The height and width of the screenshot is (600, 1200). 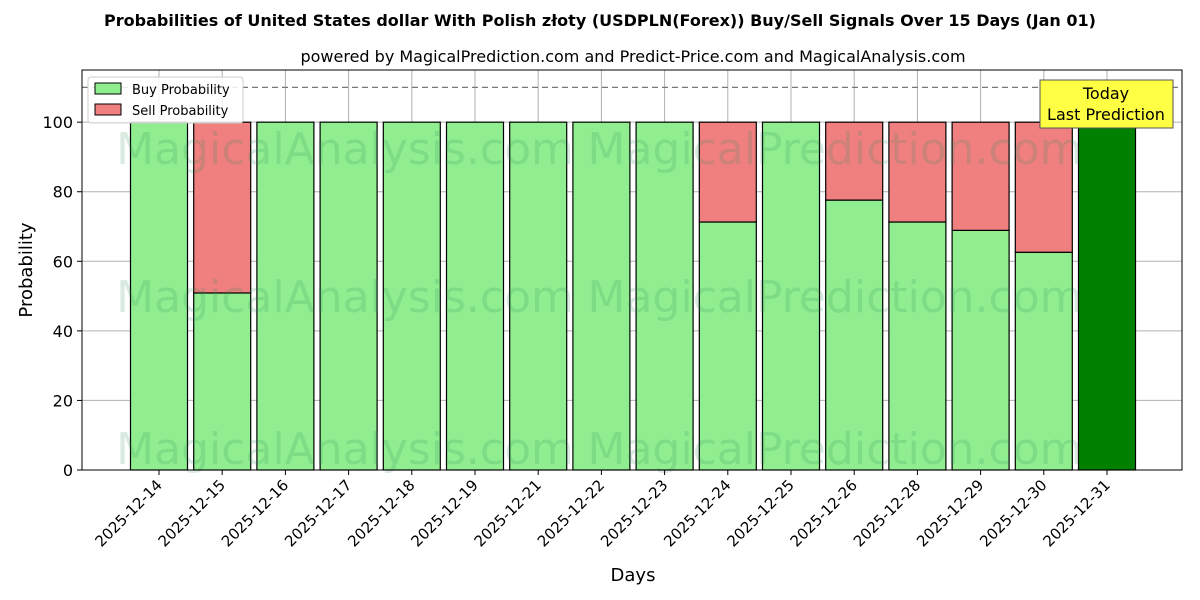 I want to click on y-tick-label: 60, so click(x=63, y=261).